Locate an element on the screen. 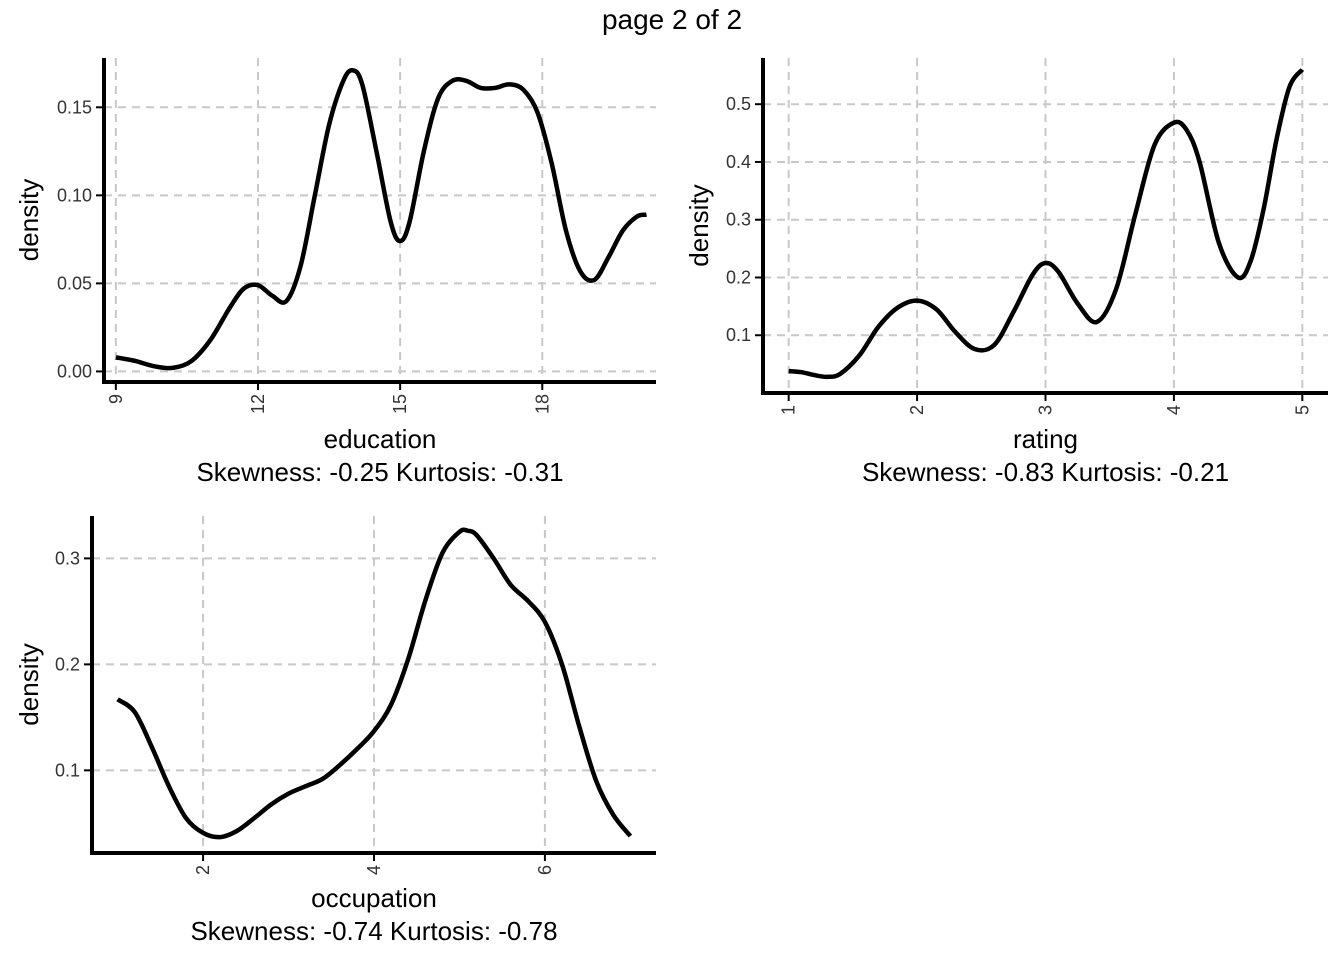 The image size is (1344, 960). x-axis-title: education is located at coordinates (380, 439).